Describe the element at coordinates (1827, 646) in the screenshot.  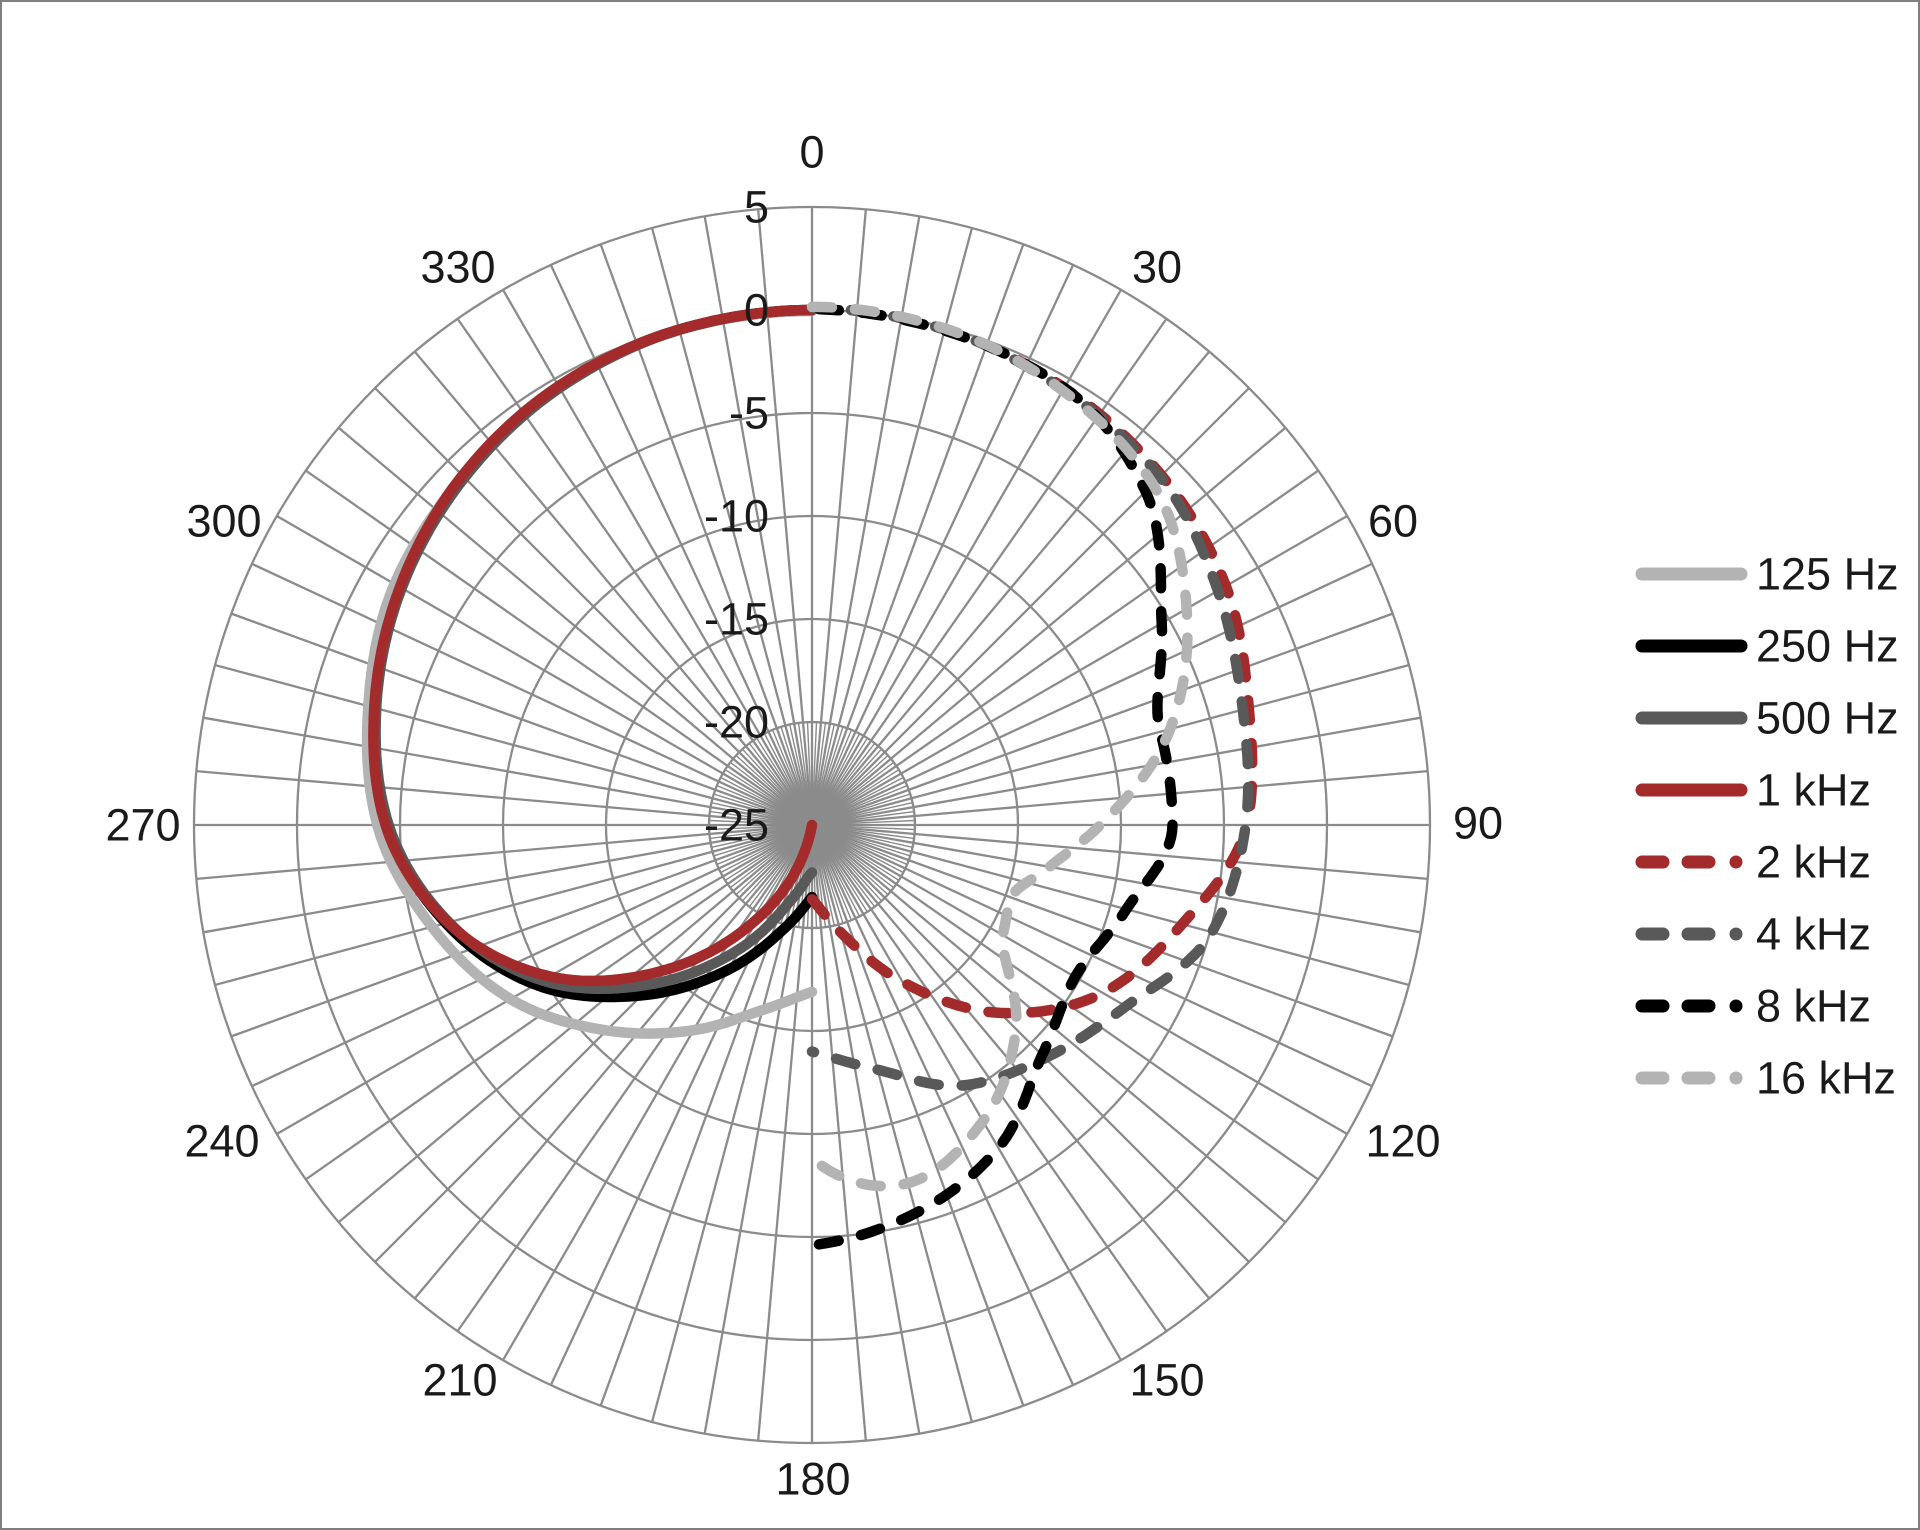
I see `svg-text: 250 Hz` at that location.